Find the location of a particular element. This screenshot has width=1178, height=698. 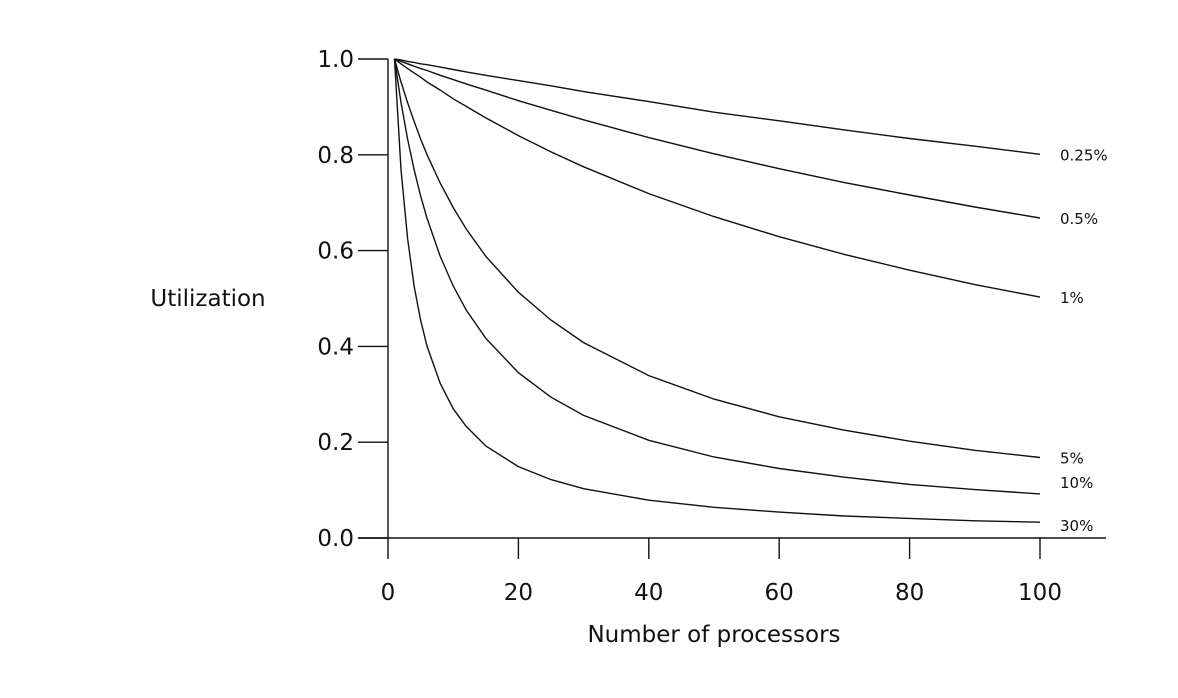

series-line-0-5pct is located at coordinates (717, 138).